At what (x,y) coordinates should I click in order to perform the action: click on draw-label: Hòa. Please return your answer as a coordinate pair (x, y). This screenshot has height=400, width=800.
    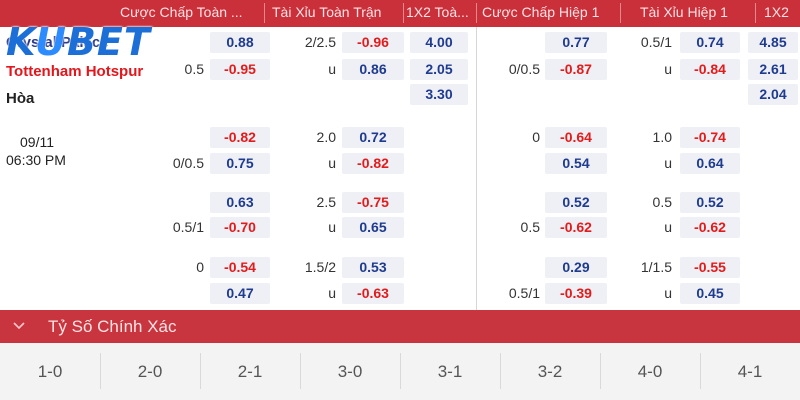
    Looking at the image, I should click on (20, 98).